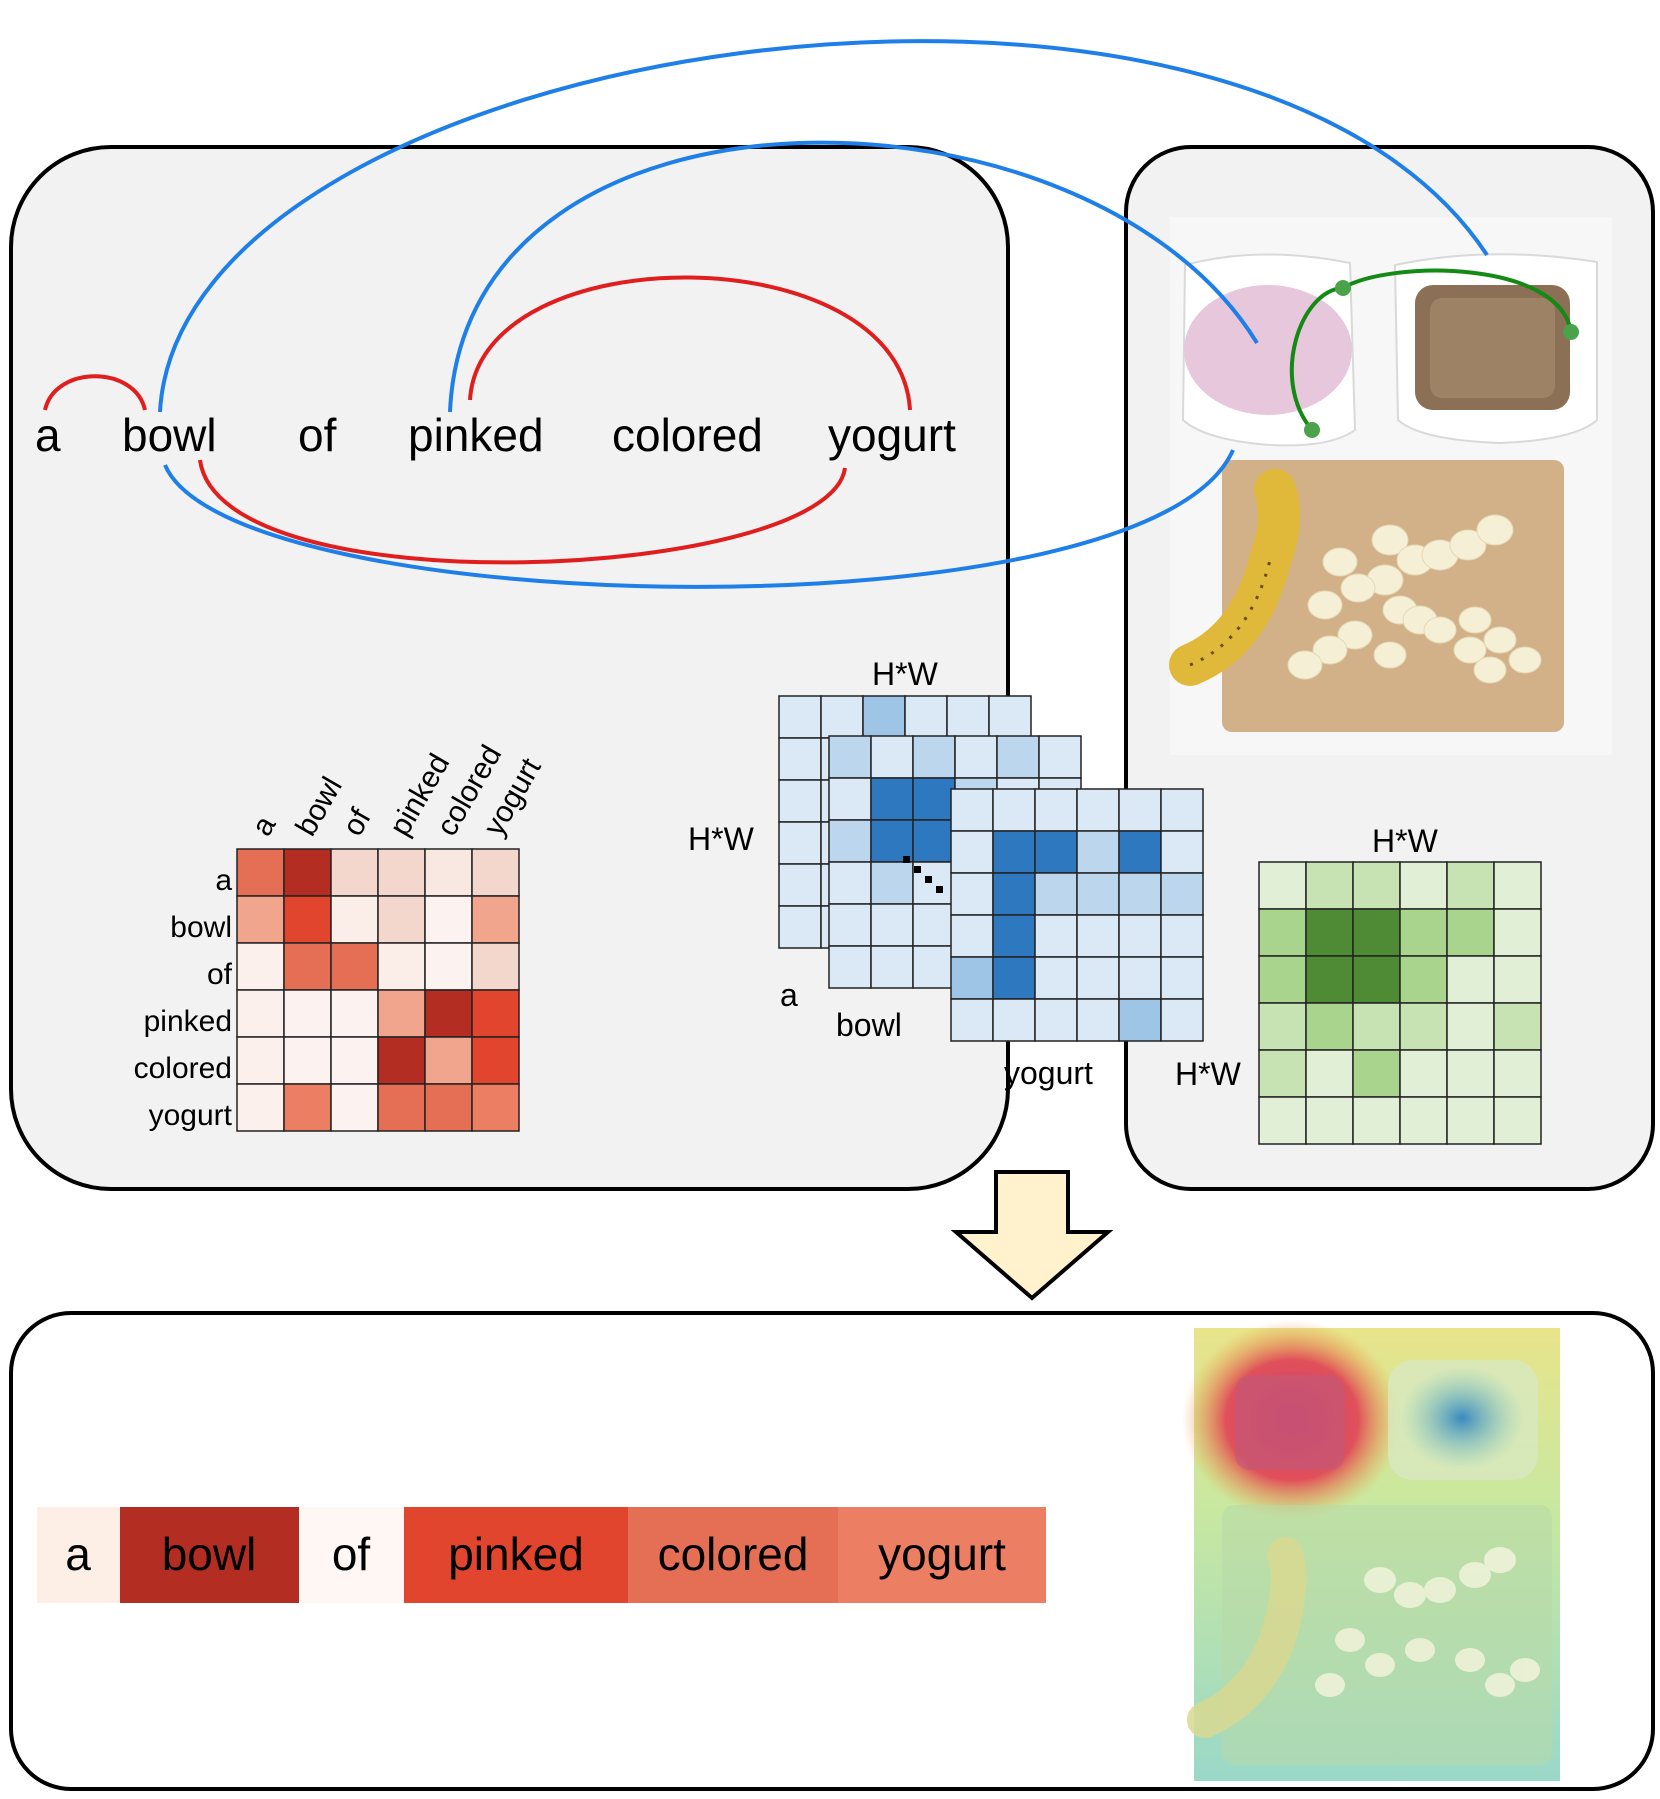  I want to click on map-label-a: a, so click(789, 995).